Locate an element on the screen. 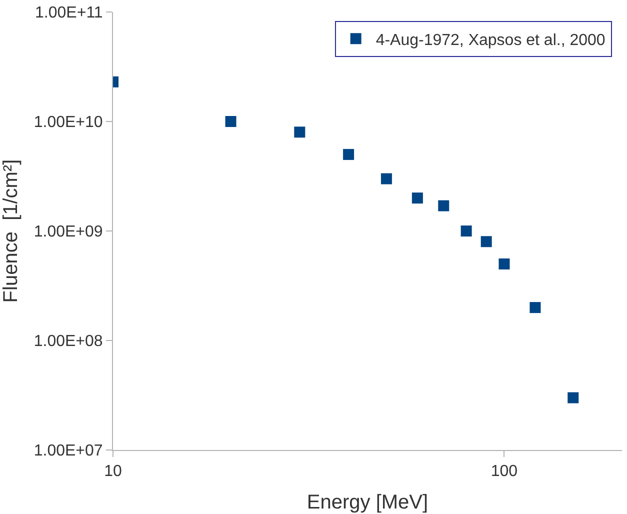  x-tick-label: 100 is located at coordinates (504, 471).